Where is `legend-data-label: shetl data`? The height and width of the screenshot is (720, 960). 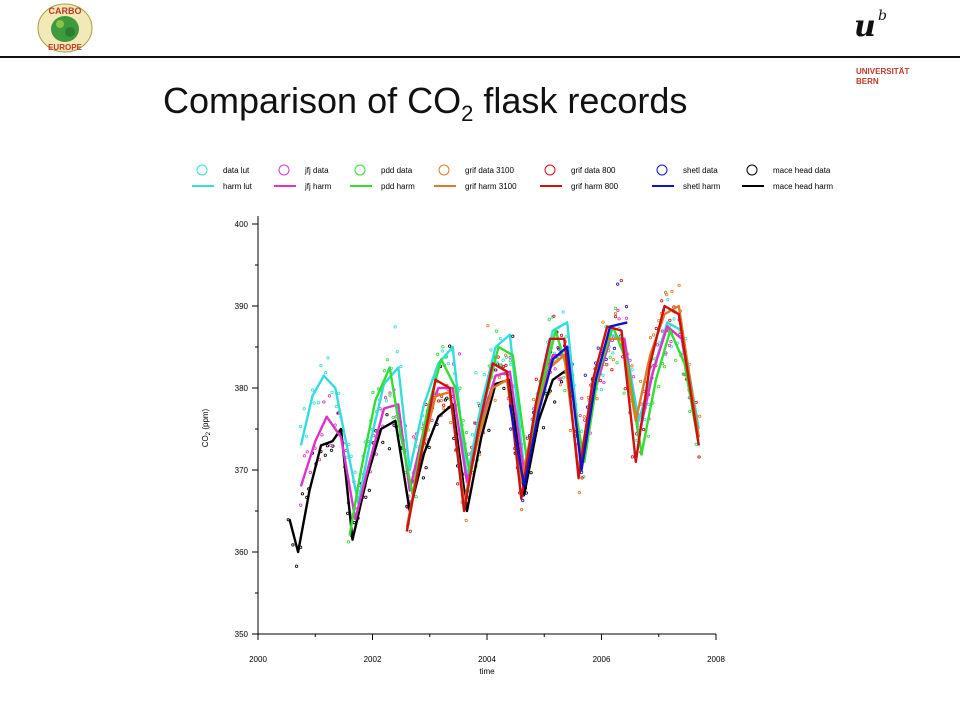 legend-data-label: shetl data is located at coordinates (700, 170).